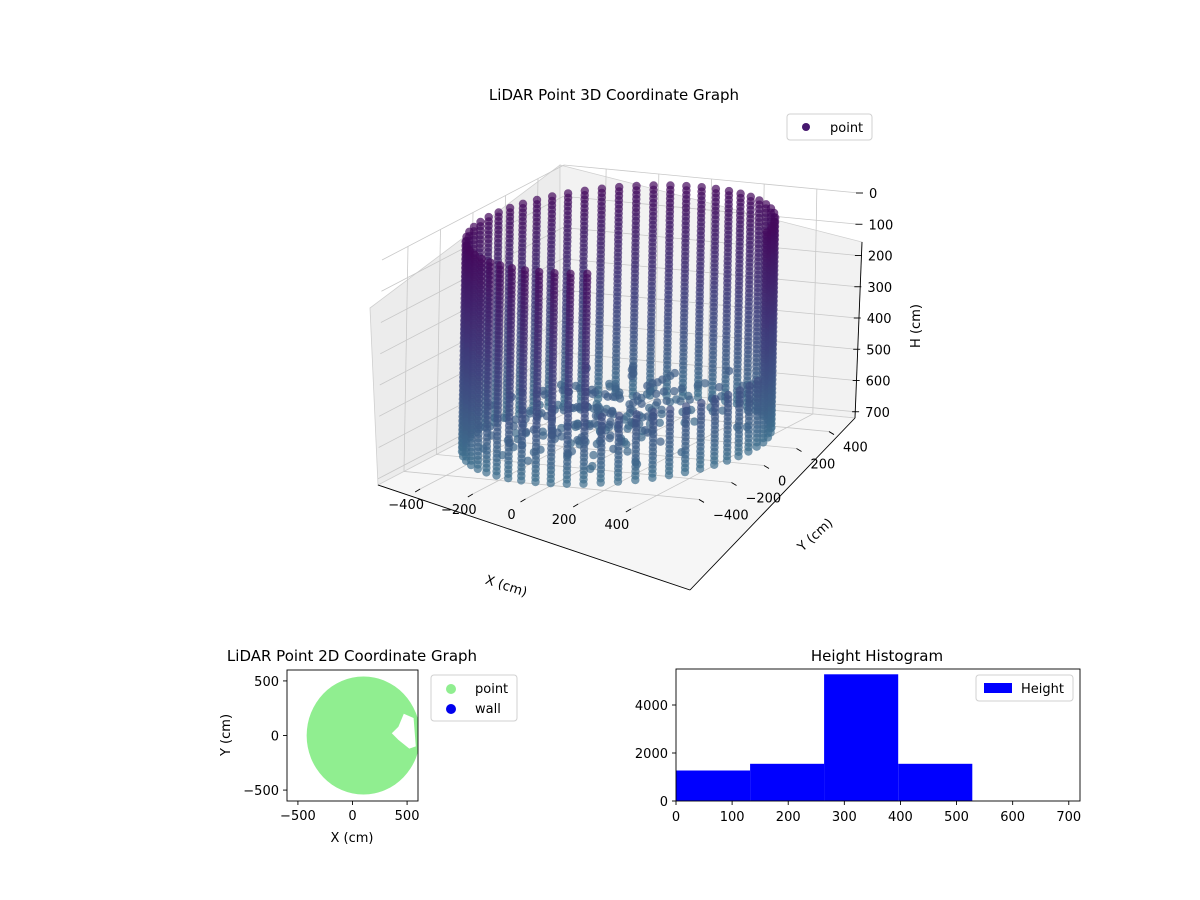 The height and width of the screenshot is (900, 1200). Describe the element at coordinates (815, 536) in the screenshot. I see `y-axis-label-3d: Y (cm)` at that location.